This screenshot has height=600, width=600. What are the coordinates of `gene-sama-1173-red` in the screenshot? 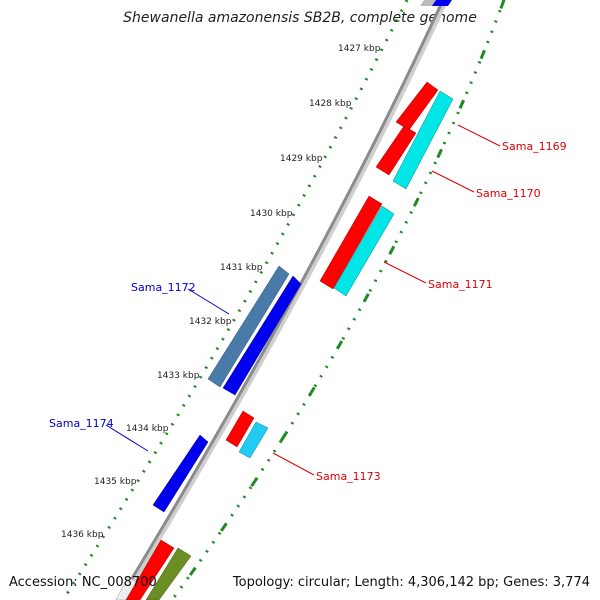 It's located at (240, 429).